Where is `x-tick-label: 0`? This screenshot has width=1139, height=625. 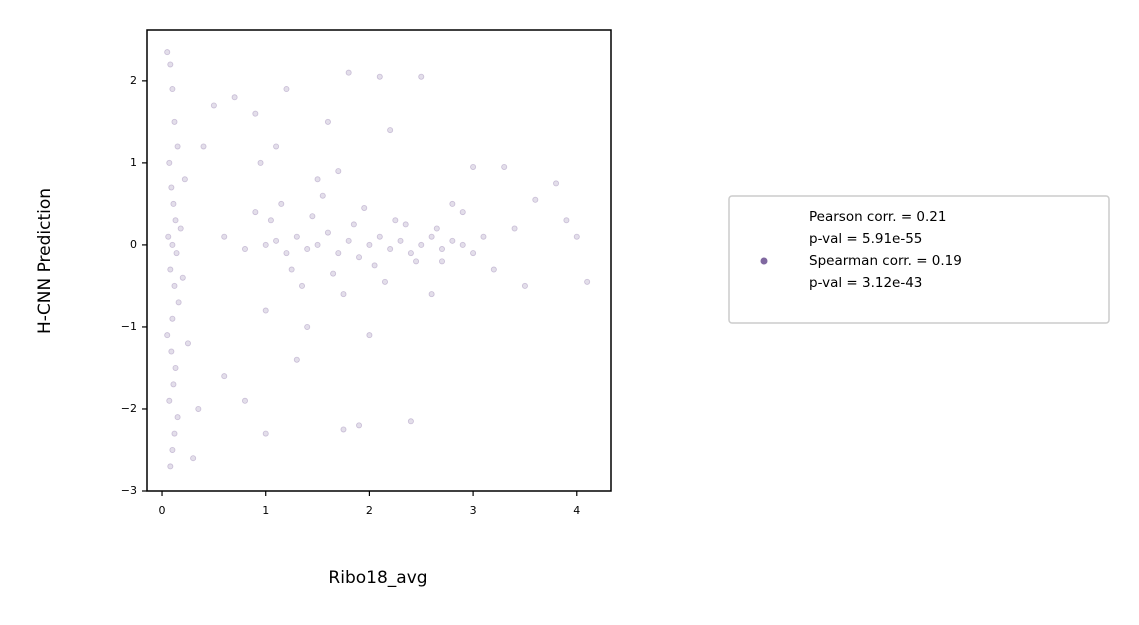 x-tick-label: 0 is located at coordinates (162, 510).